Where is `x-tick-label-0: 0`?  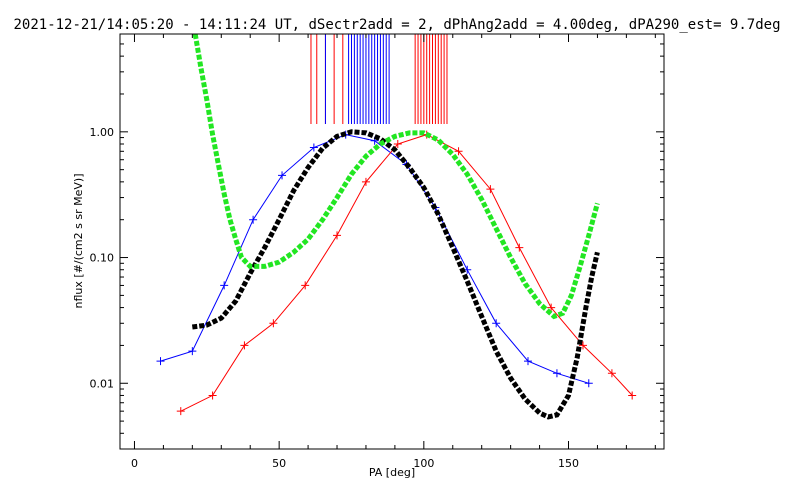
x-tick-label-0: 0 is located at coordinates (134, 463).